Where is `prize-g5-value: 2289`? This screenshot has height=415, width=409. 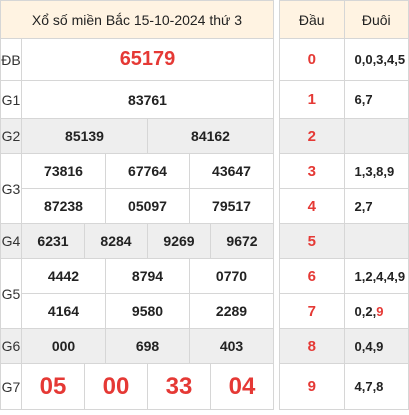 prize-g5-value: 2289 is located at coordinates (231, 311).